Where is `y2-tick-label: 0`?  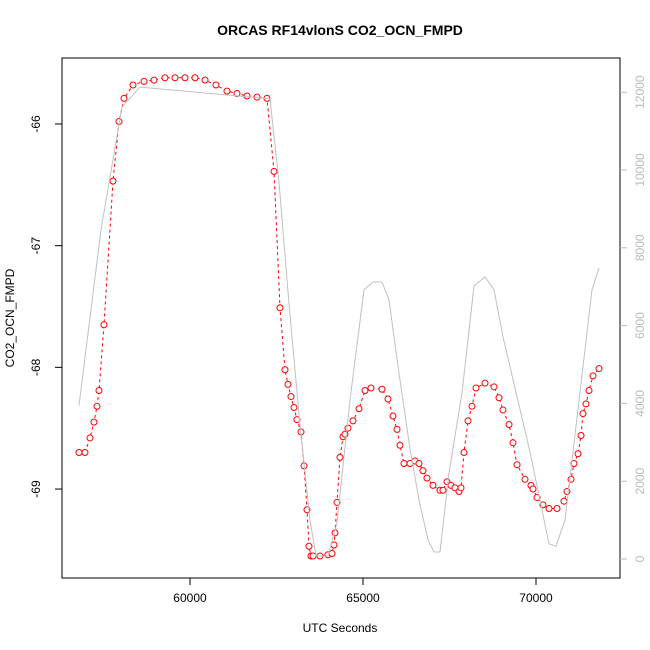
y2-tick-label: 0 is located at coordinates (640, 558).